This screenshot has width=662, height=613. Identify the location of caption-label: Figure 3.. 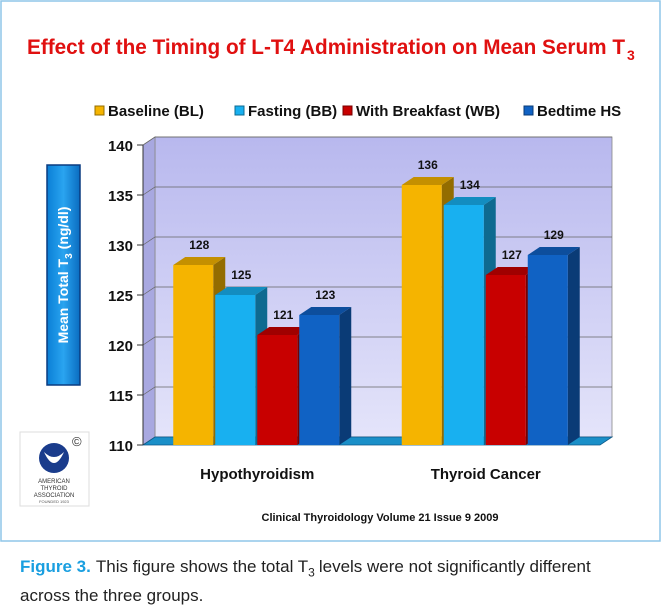
(55, 566).